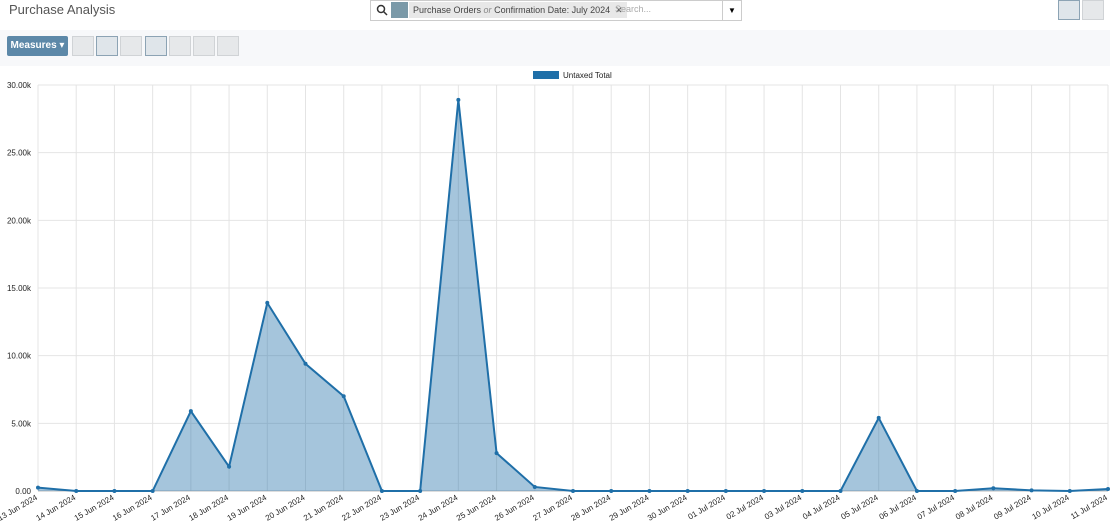 This screenshot has height=525, width=1110. I want to click on x-tick-label: 15 Jun 2024, so click(94, 508).